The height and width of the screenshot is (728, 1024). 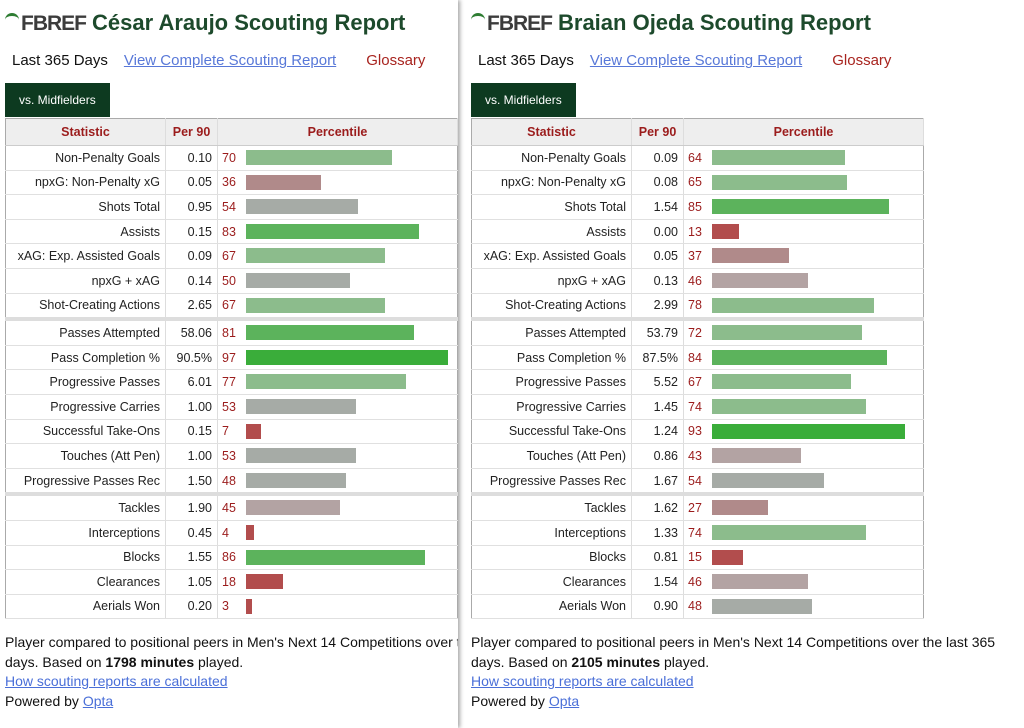 What do you see at coordinates (745, 702) in the screenshot?
I see `powered-row: Powered by Opta` at bounding box center [745, 702].